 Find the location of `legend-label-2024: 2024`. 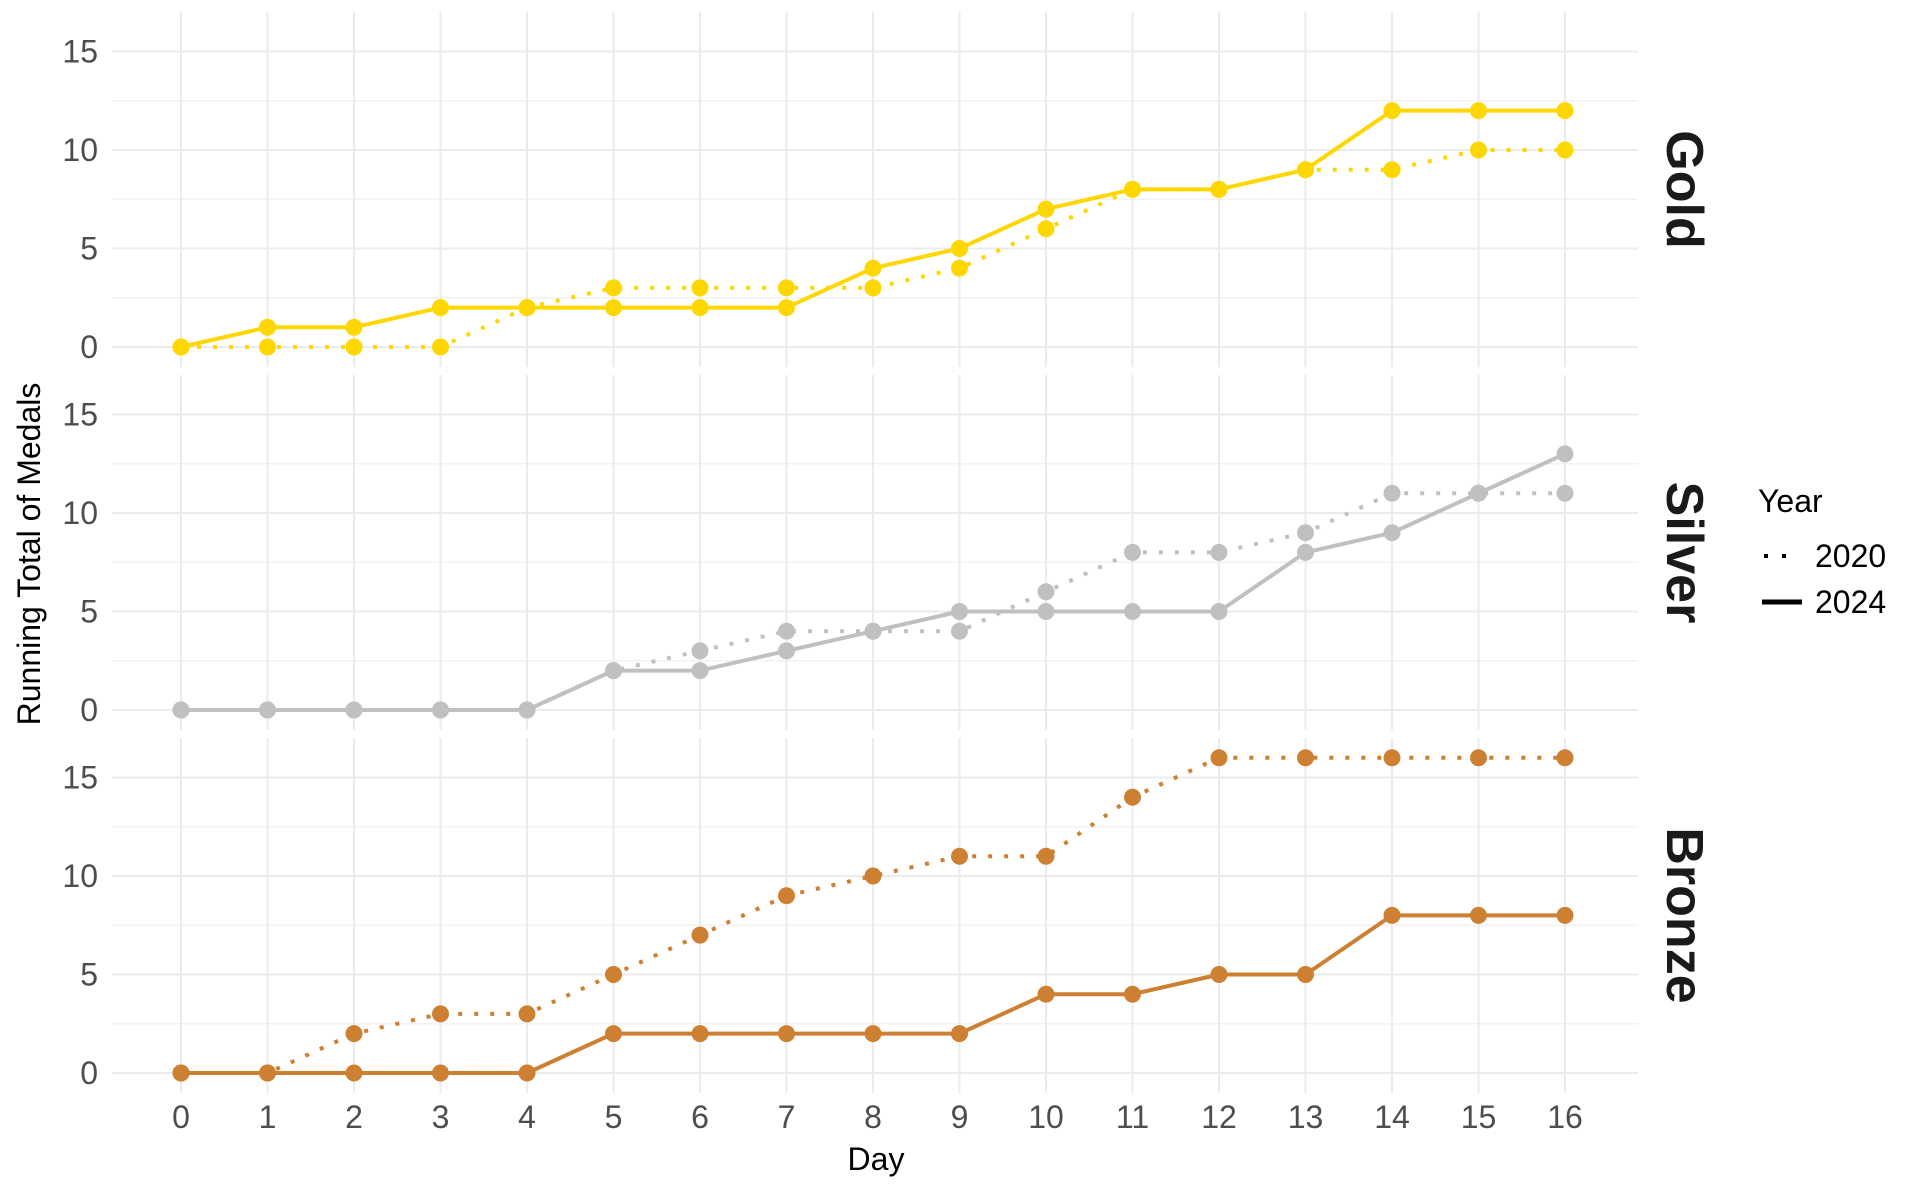

legend-label-2024: 2024 is located at coordinates (1850, 602).